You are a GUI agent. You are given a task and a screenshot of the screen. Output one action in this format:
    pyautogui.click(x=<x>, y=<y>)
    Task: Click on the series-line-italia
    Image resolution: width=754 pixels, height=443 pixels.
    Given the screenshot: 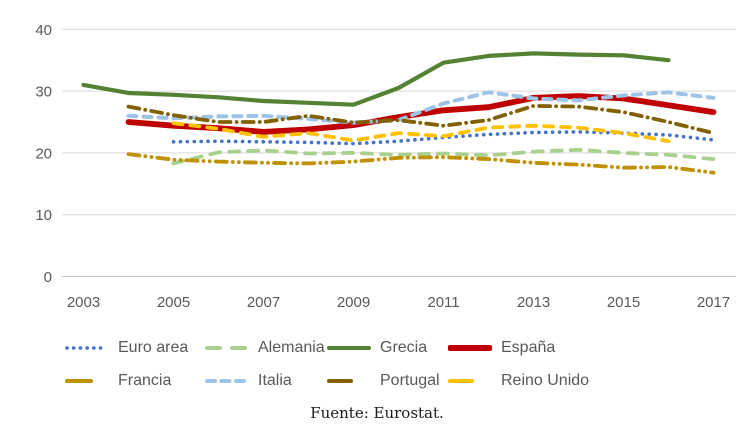 What is the action you would take?
    pyautogui.click(x=421, y=107)
    